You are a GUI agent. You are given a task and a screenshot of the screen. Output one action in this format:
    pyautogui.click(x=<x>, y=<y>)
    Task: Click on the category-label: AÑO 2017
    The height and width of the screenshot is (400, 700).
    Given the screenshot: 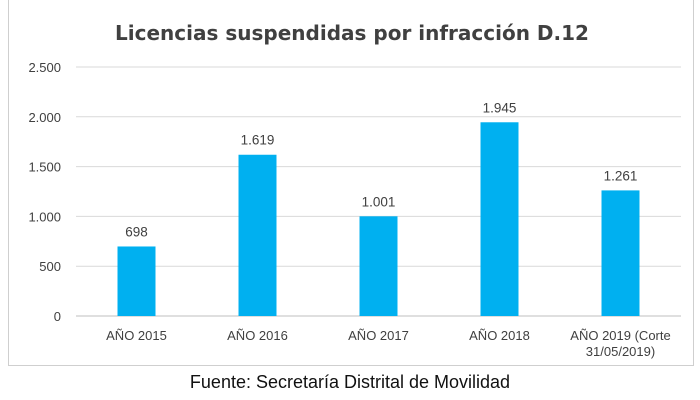 What is the action you would take?
    pyautogui.click(x=378, y=335)
    